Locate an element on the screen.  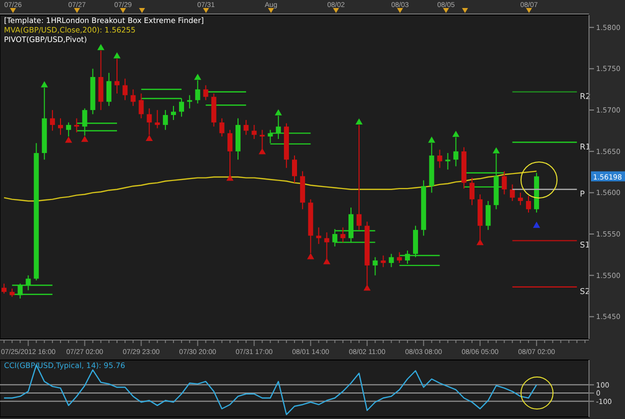
ref-line-label: R1 is located at coordinates (585, 147).